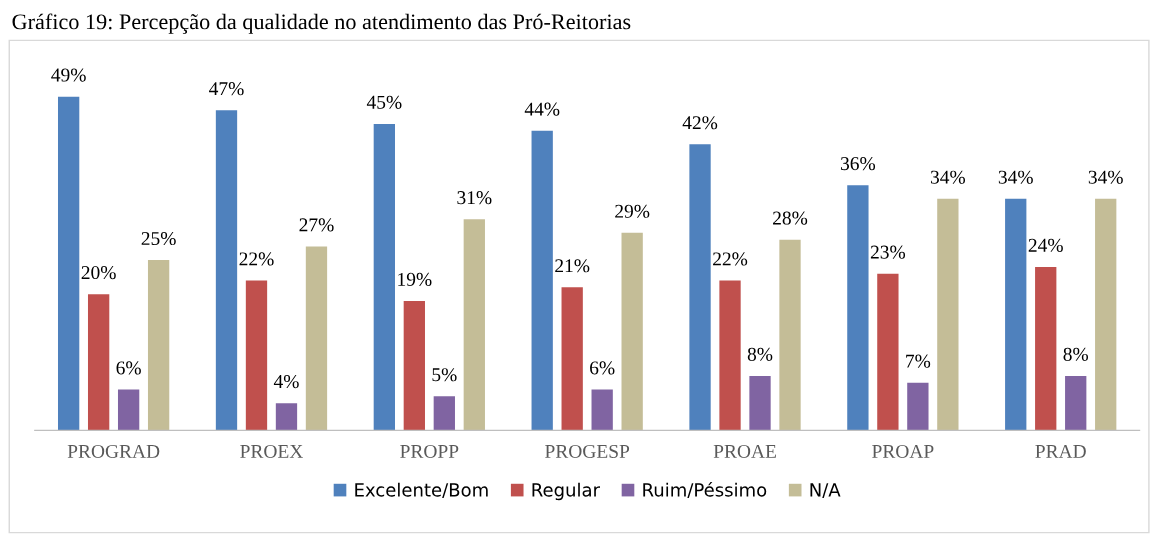 The width and height of the screenshot is (1157, 538). I want to click on x-tick-label: PRAD, so click(1060, 451).